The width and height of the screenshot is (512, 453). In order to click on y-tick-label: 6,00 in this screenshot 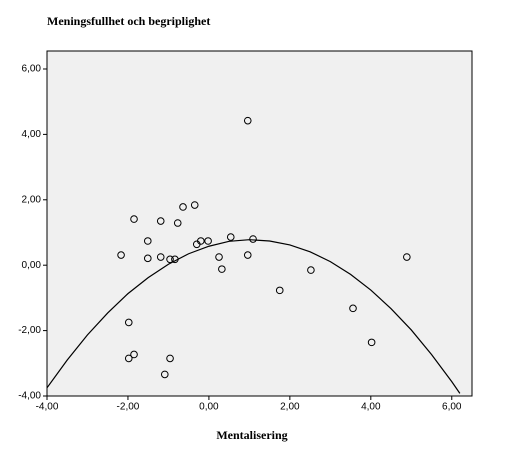, I will do `click(32, 69)`.